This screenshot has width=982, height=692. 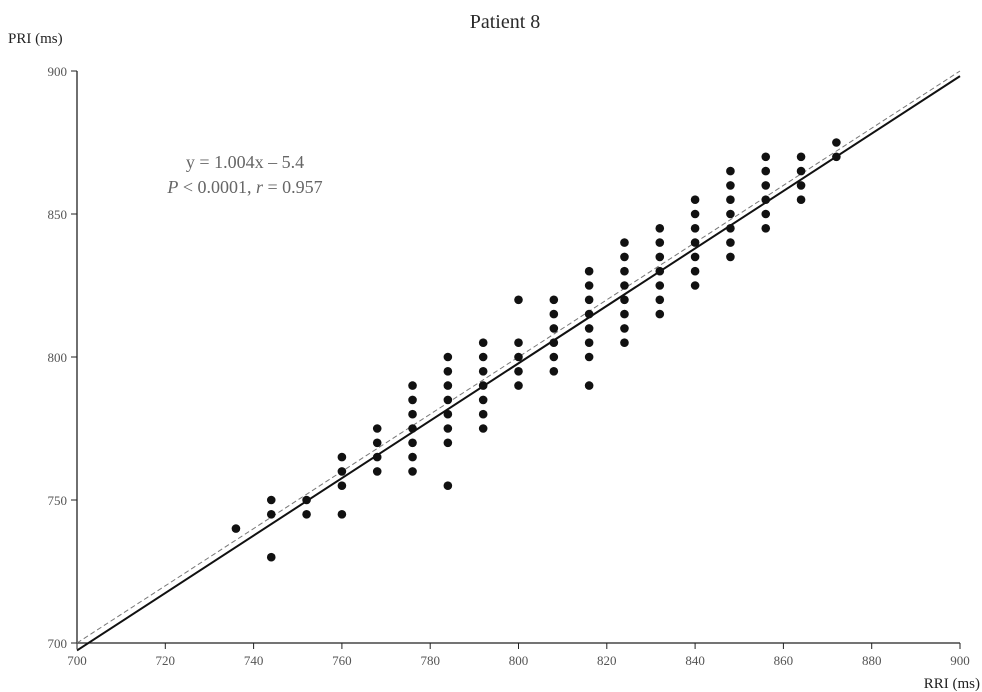 What do you see at coordinates (35, 39) in the screenshot?
I see `y-axis-label: PRI (ms)` at bounding box center [35, 39].